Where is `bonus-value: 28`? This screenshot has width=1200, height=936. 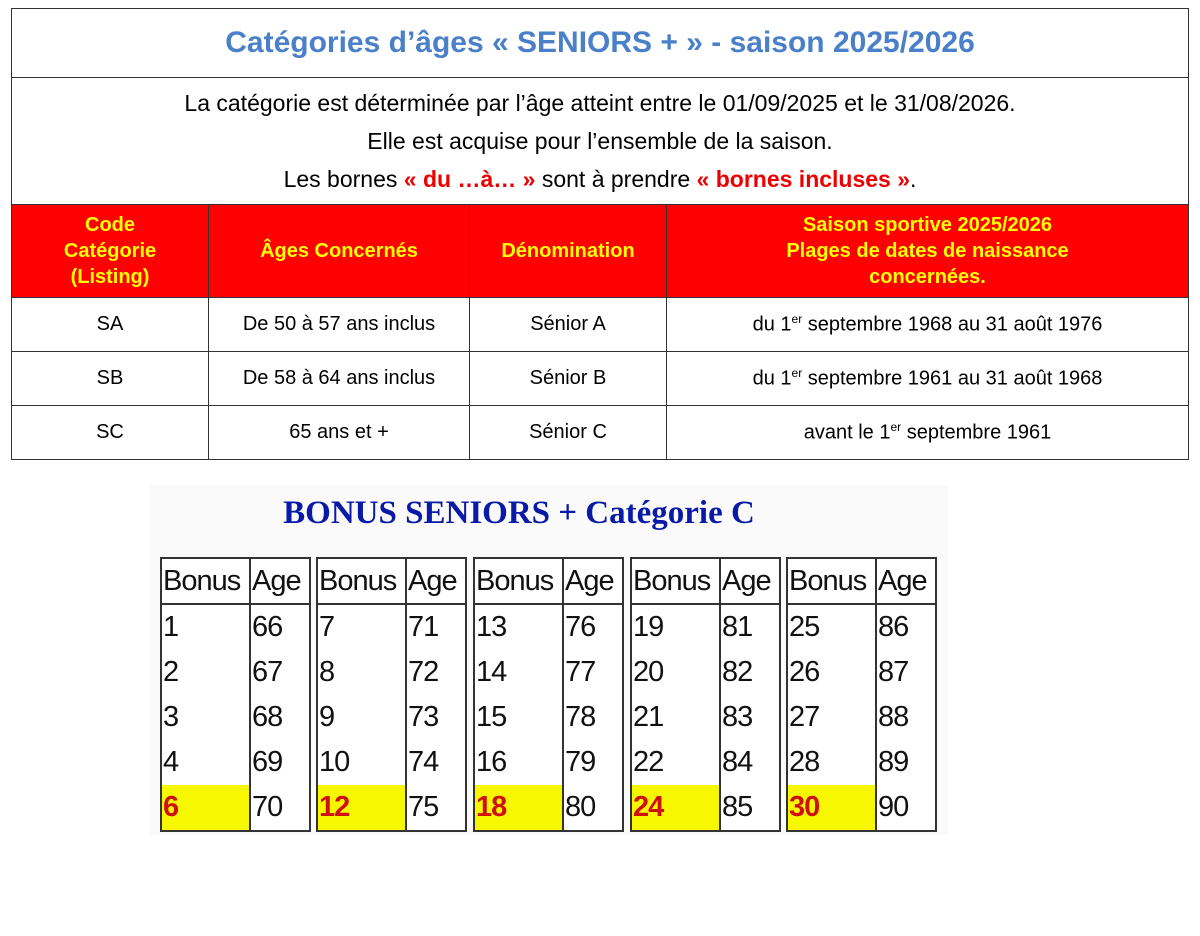 bonus-value: 28 is located at coordinates (831, 762).